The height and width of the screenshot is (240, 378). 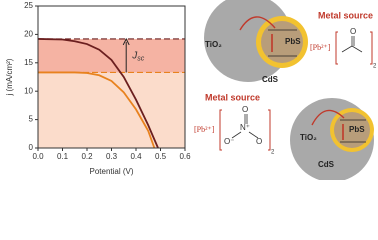 I want to click on x-tick-label: 0.4, so click(x=136, y=156).